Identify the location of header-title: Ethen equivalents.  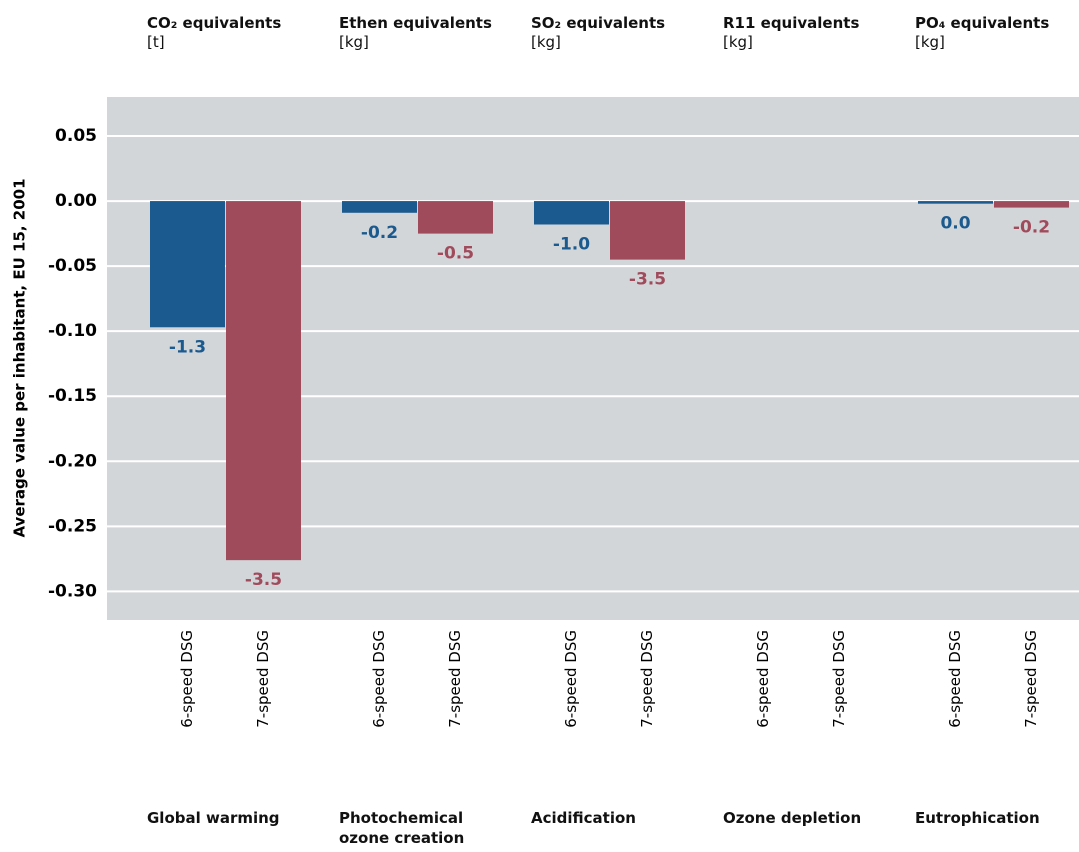
(415, 23).